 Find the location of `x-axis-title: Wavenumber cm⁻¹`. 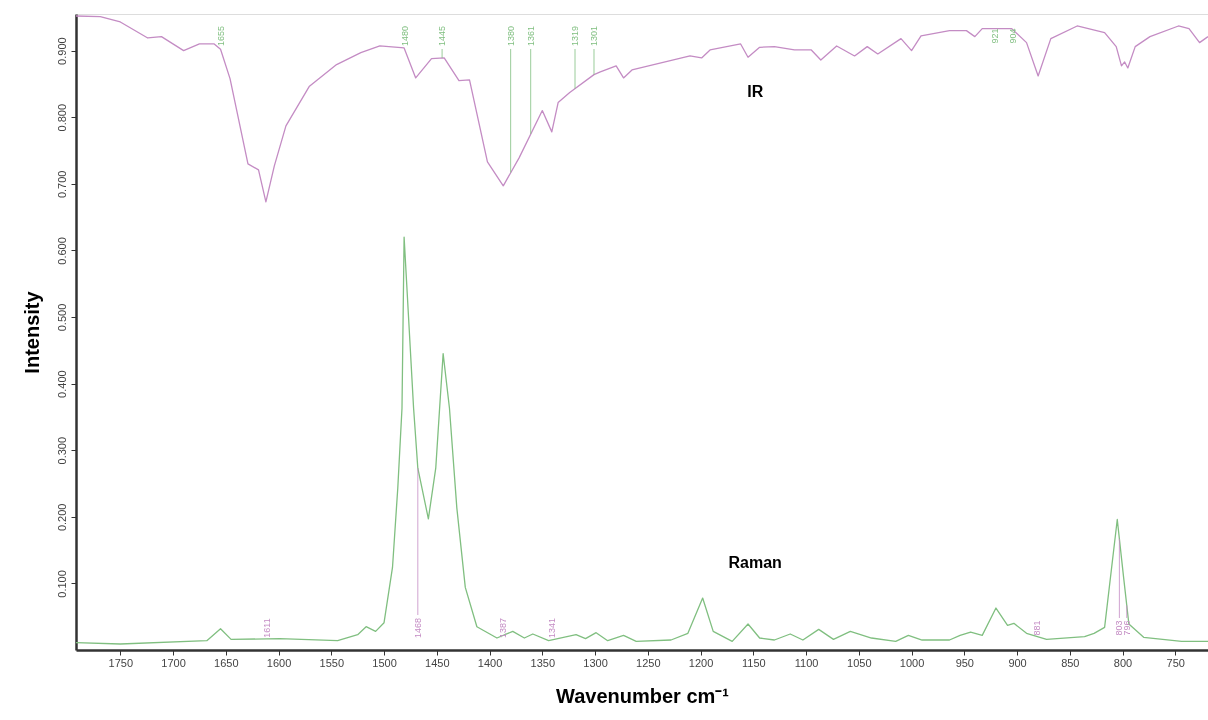

x-axis-title: Wavenumber cm⁻¹ is located at coordinates (643, 695).